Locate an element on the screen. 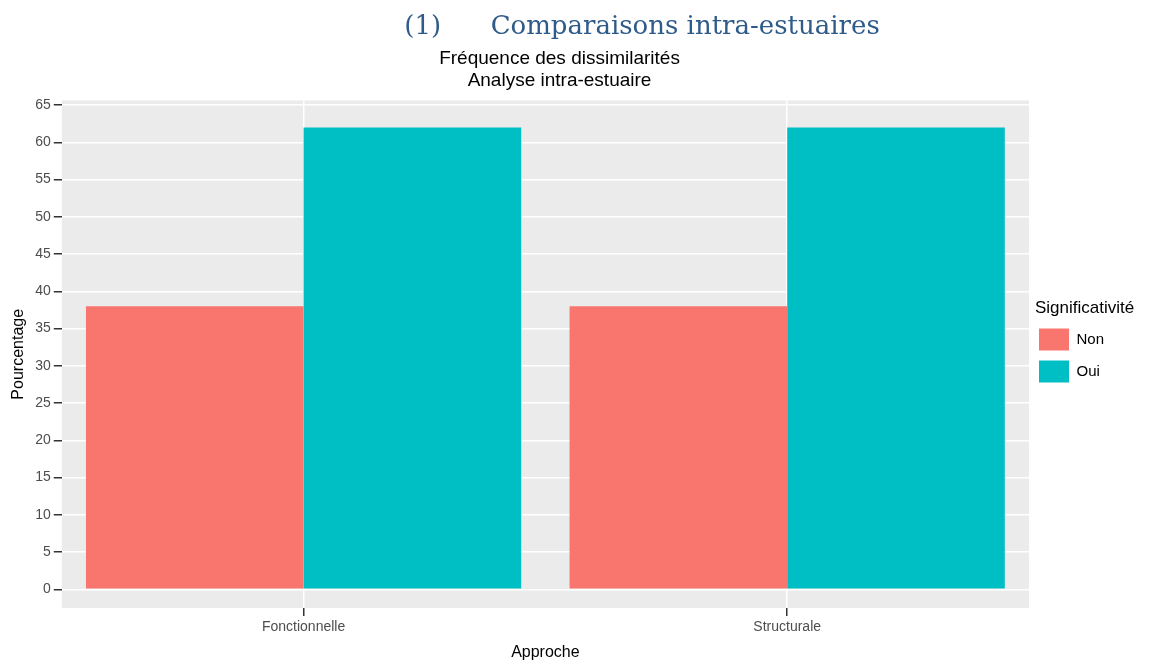 This screenshot has width=1174, height=671. x-tick-label: Fonctionnelle is located at coordinates (303, 626).